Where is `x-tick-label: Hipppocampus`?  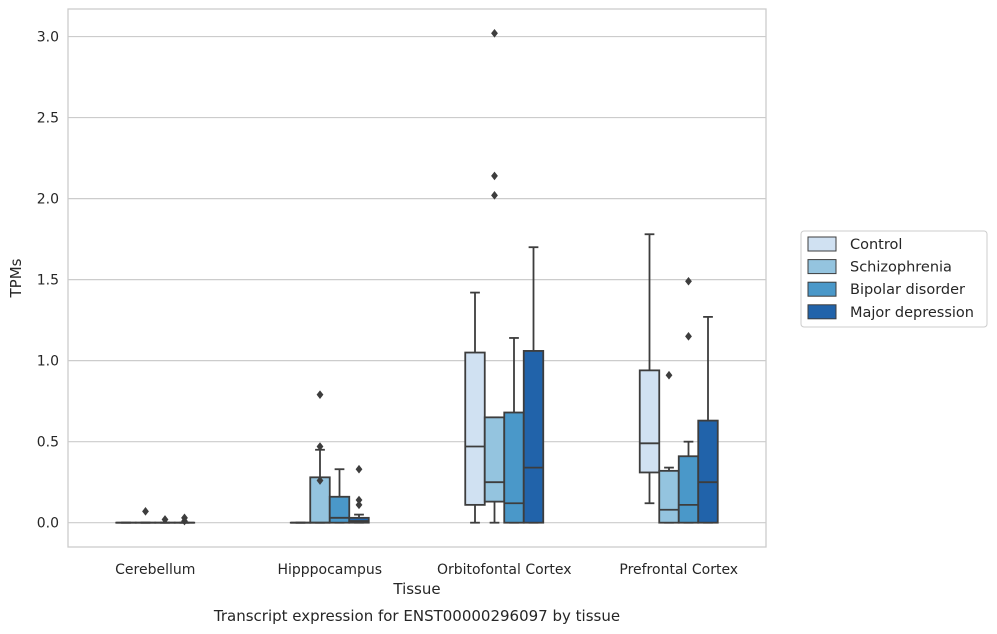
x-tick-label: Hipppocampus is located at coordinates (329, 570).